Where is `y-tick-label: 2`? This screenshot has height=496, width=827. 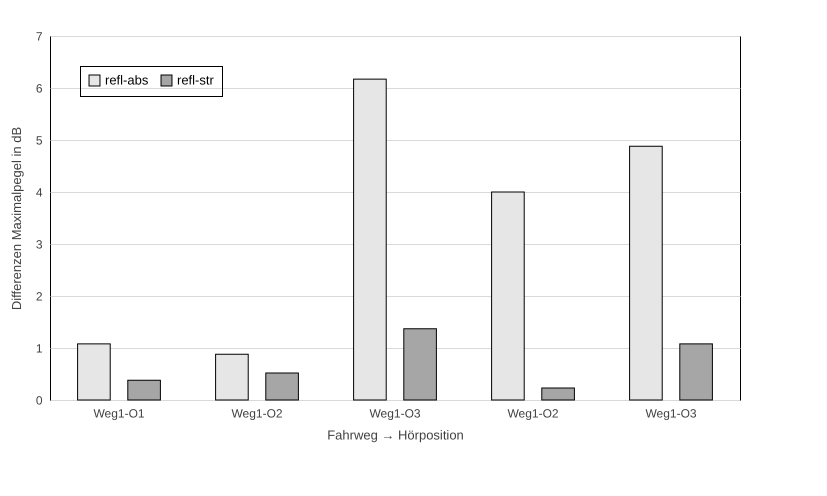 y-tick-label: 2 is located at coordinates (39, 297).